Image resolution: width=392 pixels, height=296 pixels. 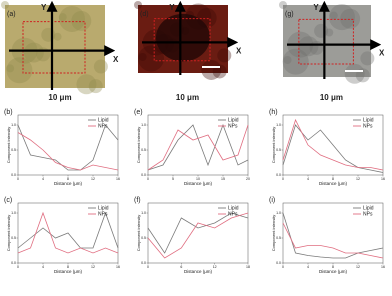 What do you see at coordinates (11, 14) in the screenshot?
I see `panel-label: (a)` at bounding box center [11, 14].